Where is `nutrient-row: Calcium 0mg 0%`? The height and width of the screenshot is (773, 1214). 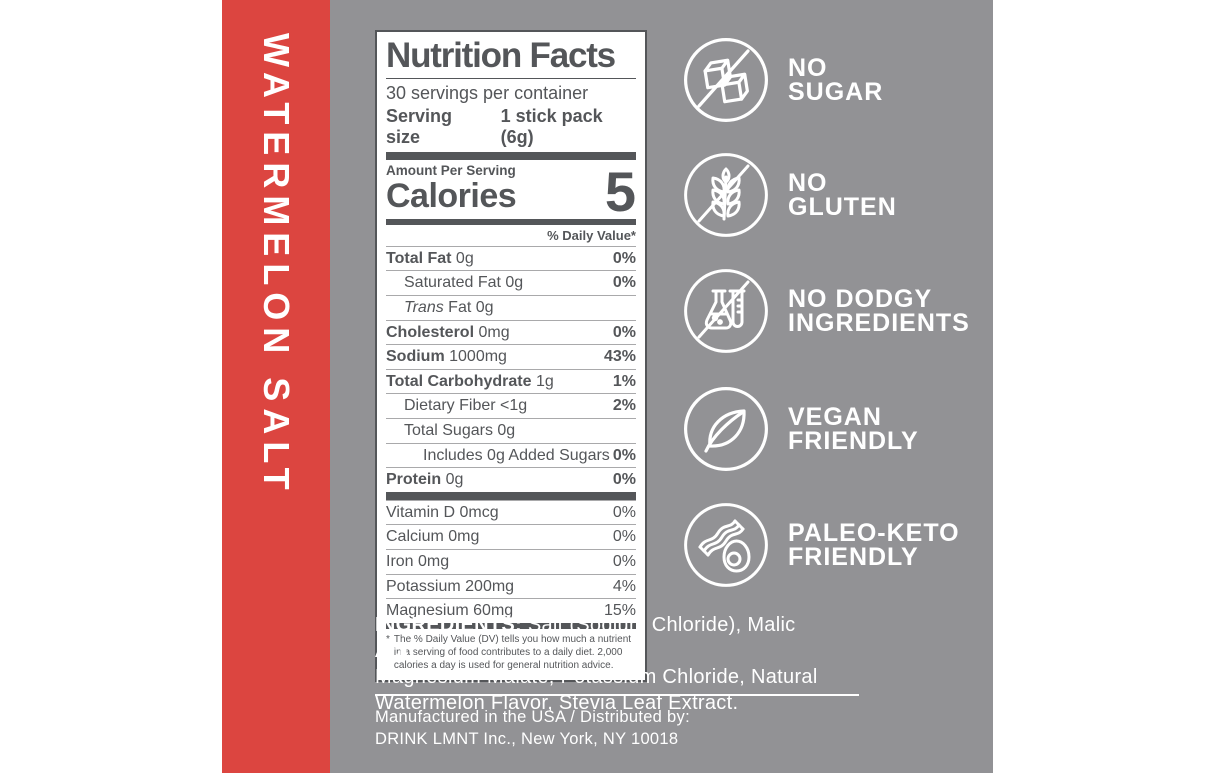 nutrient-row: Calcium 0mg 0% is located at coordinates (511, 536).